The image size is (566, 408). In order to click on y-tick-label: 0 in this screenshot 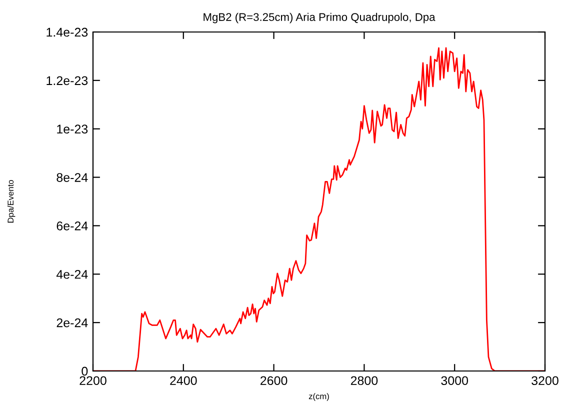, I will do `click(85, 371)`.